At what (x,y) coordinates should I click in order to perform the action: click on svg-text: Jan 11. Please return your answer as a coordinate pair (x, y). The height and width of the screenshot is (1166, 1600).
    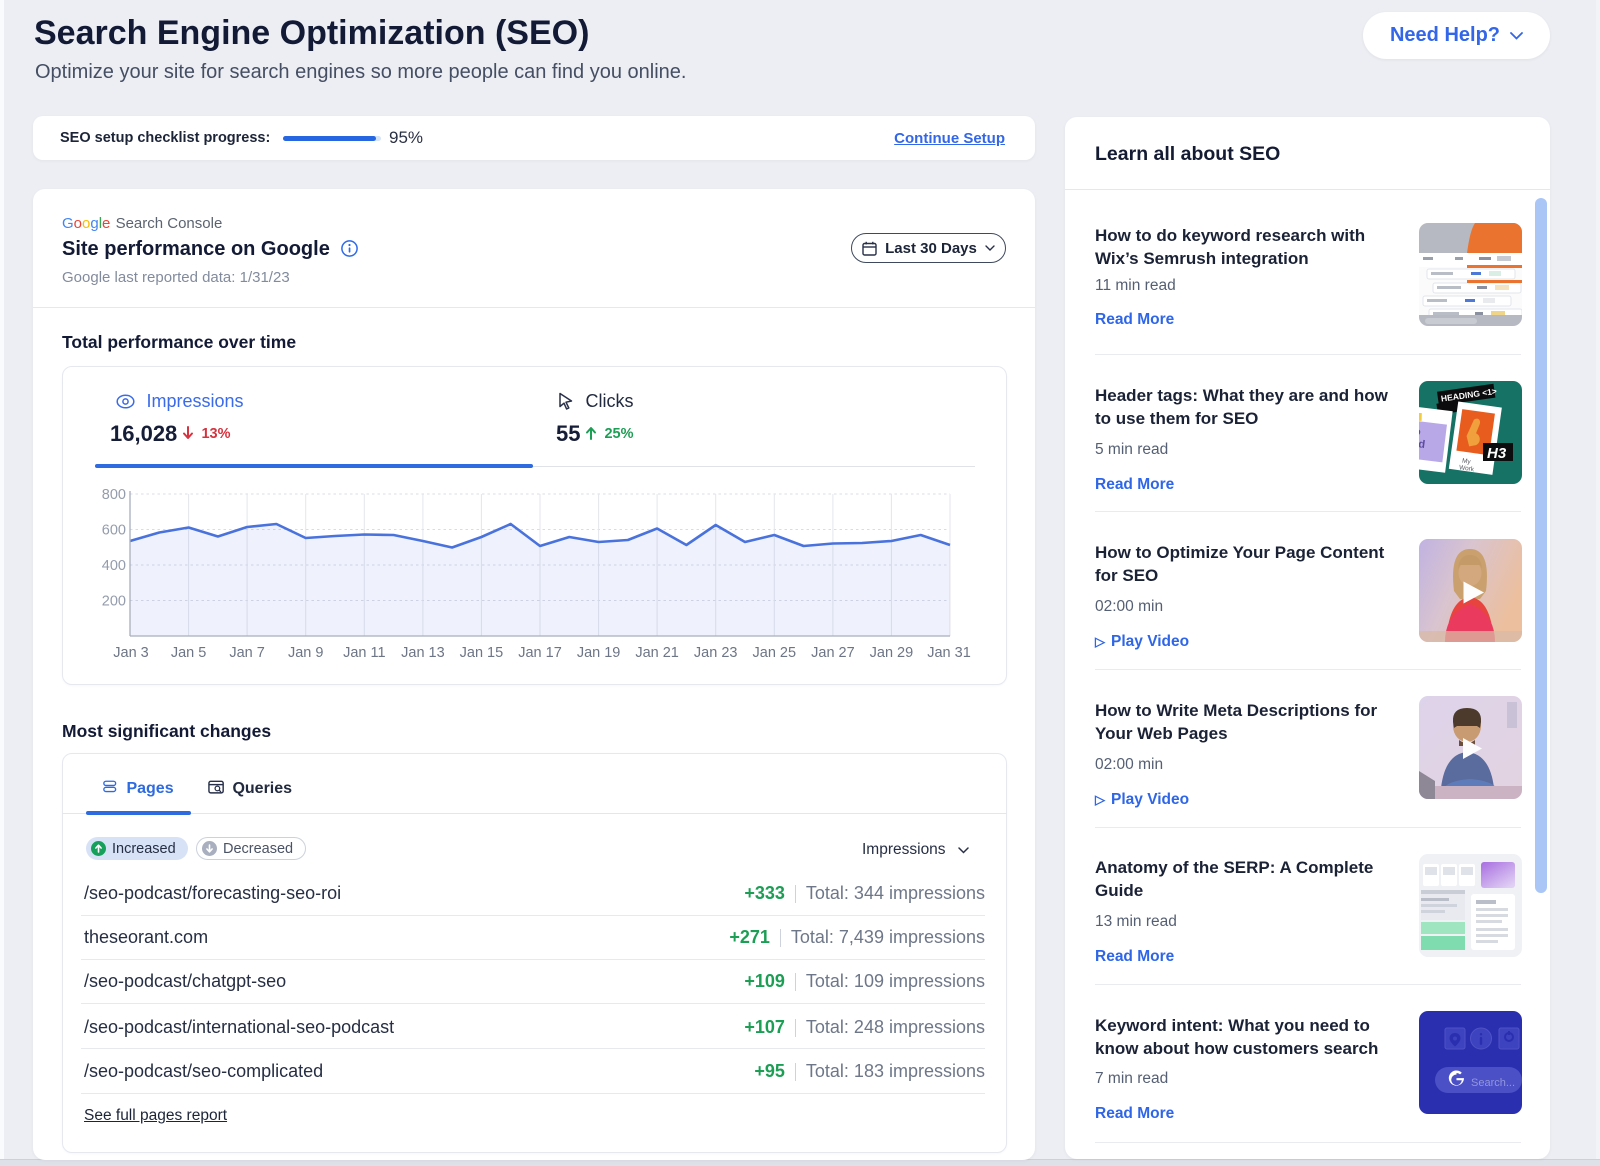
    Looking at the image, I should click on (364, 653).